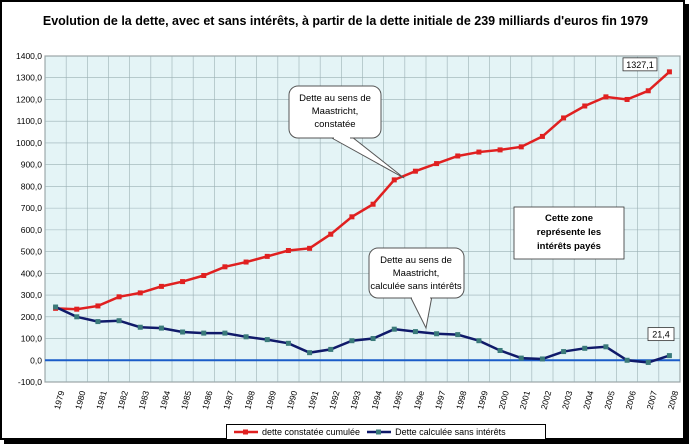  I want to click on x-tick-label: 1998, so click(461, 399).